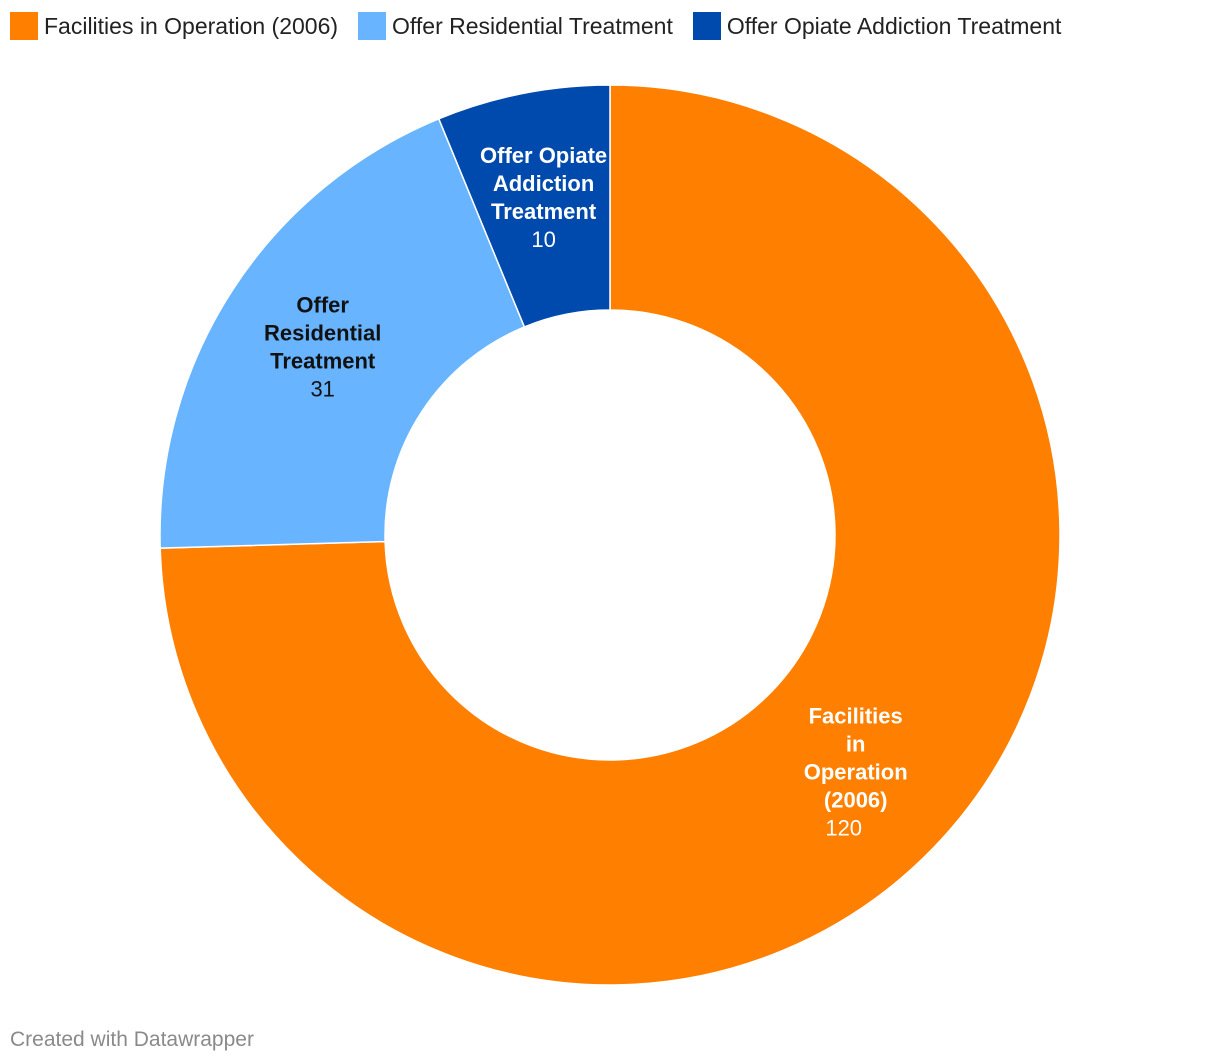  What do you see at coordinates (856, 715) in the screenshot?
I see `slice-label-facilities-line-1: Facilities` at bounding box center [856, 715].